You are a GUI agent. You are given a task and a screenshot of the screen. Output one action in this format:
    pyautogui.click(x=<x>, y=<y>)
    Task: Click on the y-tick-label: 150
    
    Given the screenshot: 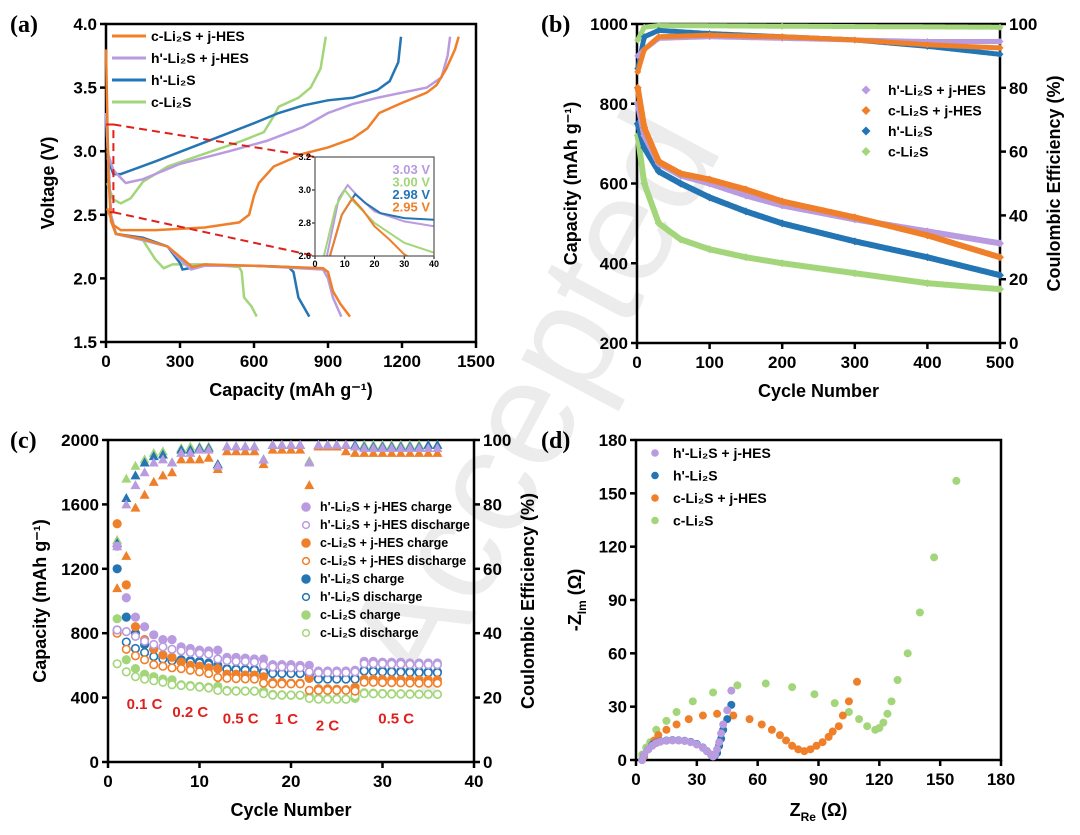 What is the action you would take?
    pyautogui.click(x=613, y=493)
    